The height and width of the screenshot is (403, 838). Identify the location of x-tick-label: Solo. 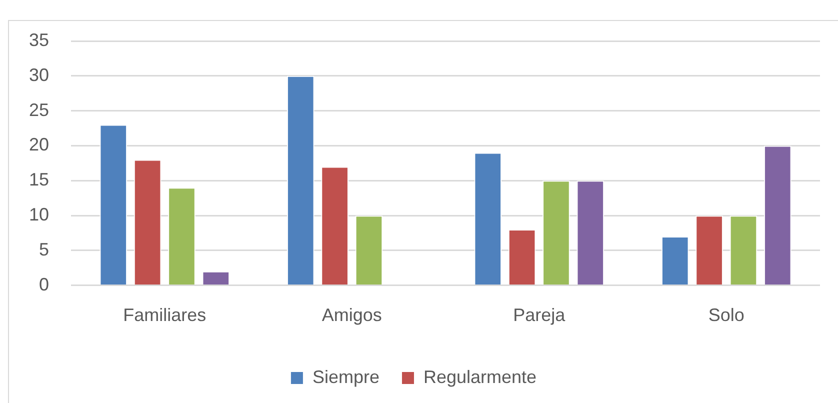
(726, 315).